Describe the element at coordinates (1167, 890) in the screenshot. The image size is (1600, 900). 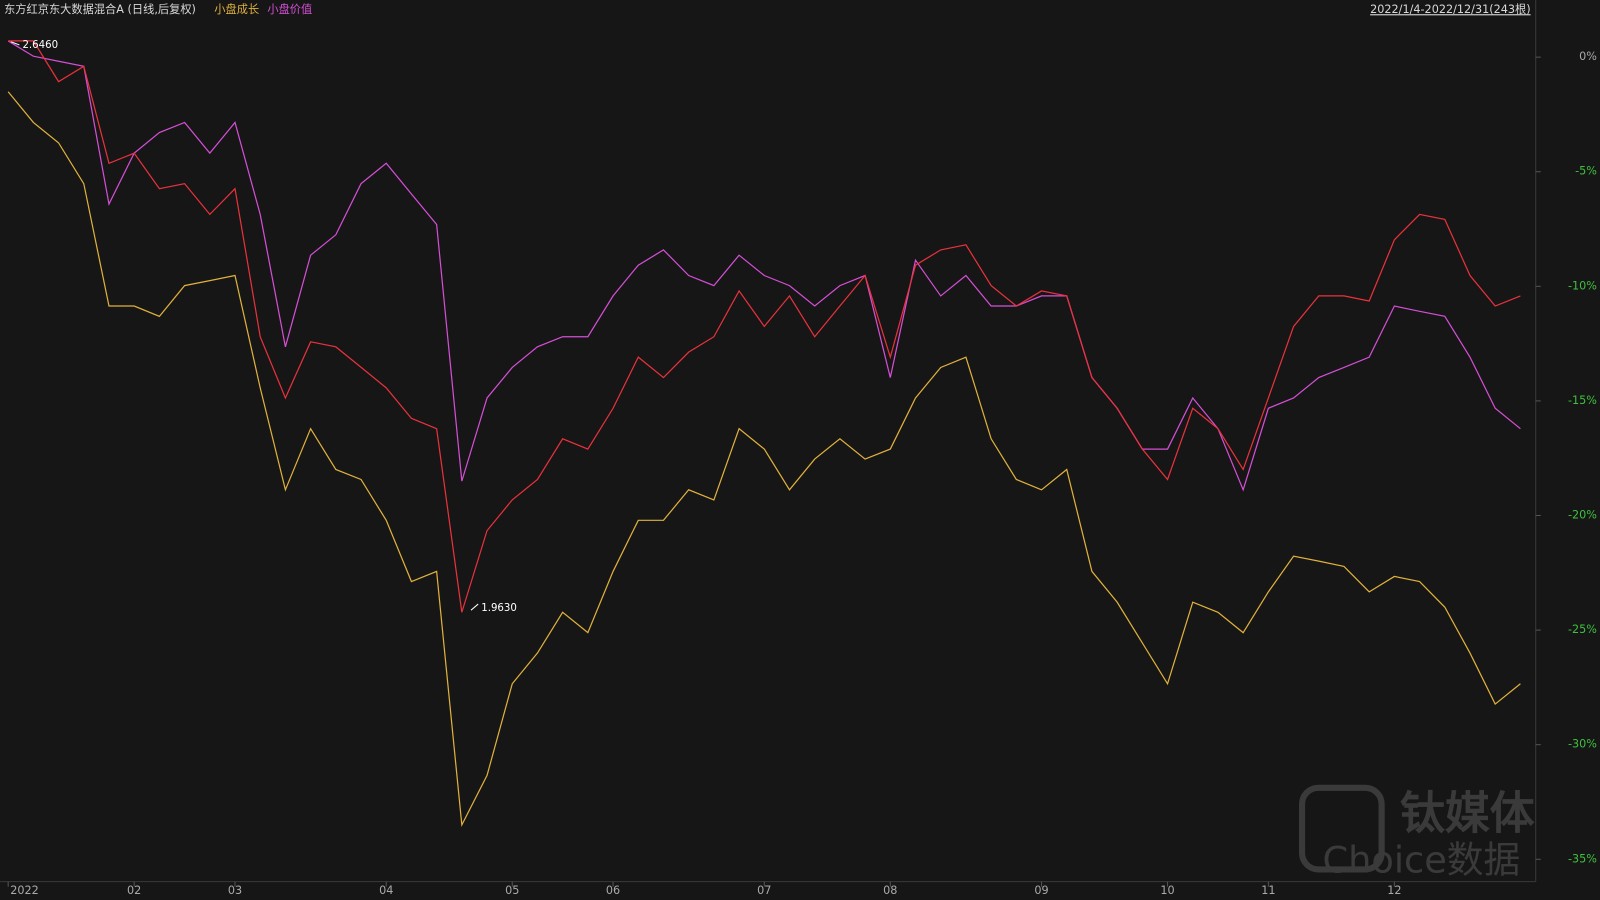
I see `x-tick-label: 10` at that location.